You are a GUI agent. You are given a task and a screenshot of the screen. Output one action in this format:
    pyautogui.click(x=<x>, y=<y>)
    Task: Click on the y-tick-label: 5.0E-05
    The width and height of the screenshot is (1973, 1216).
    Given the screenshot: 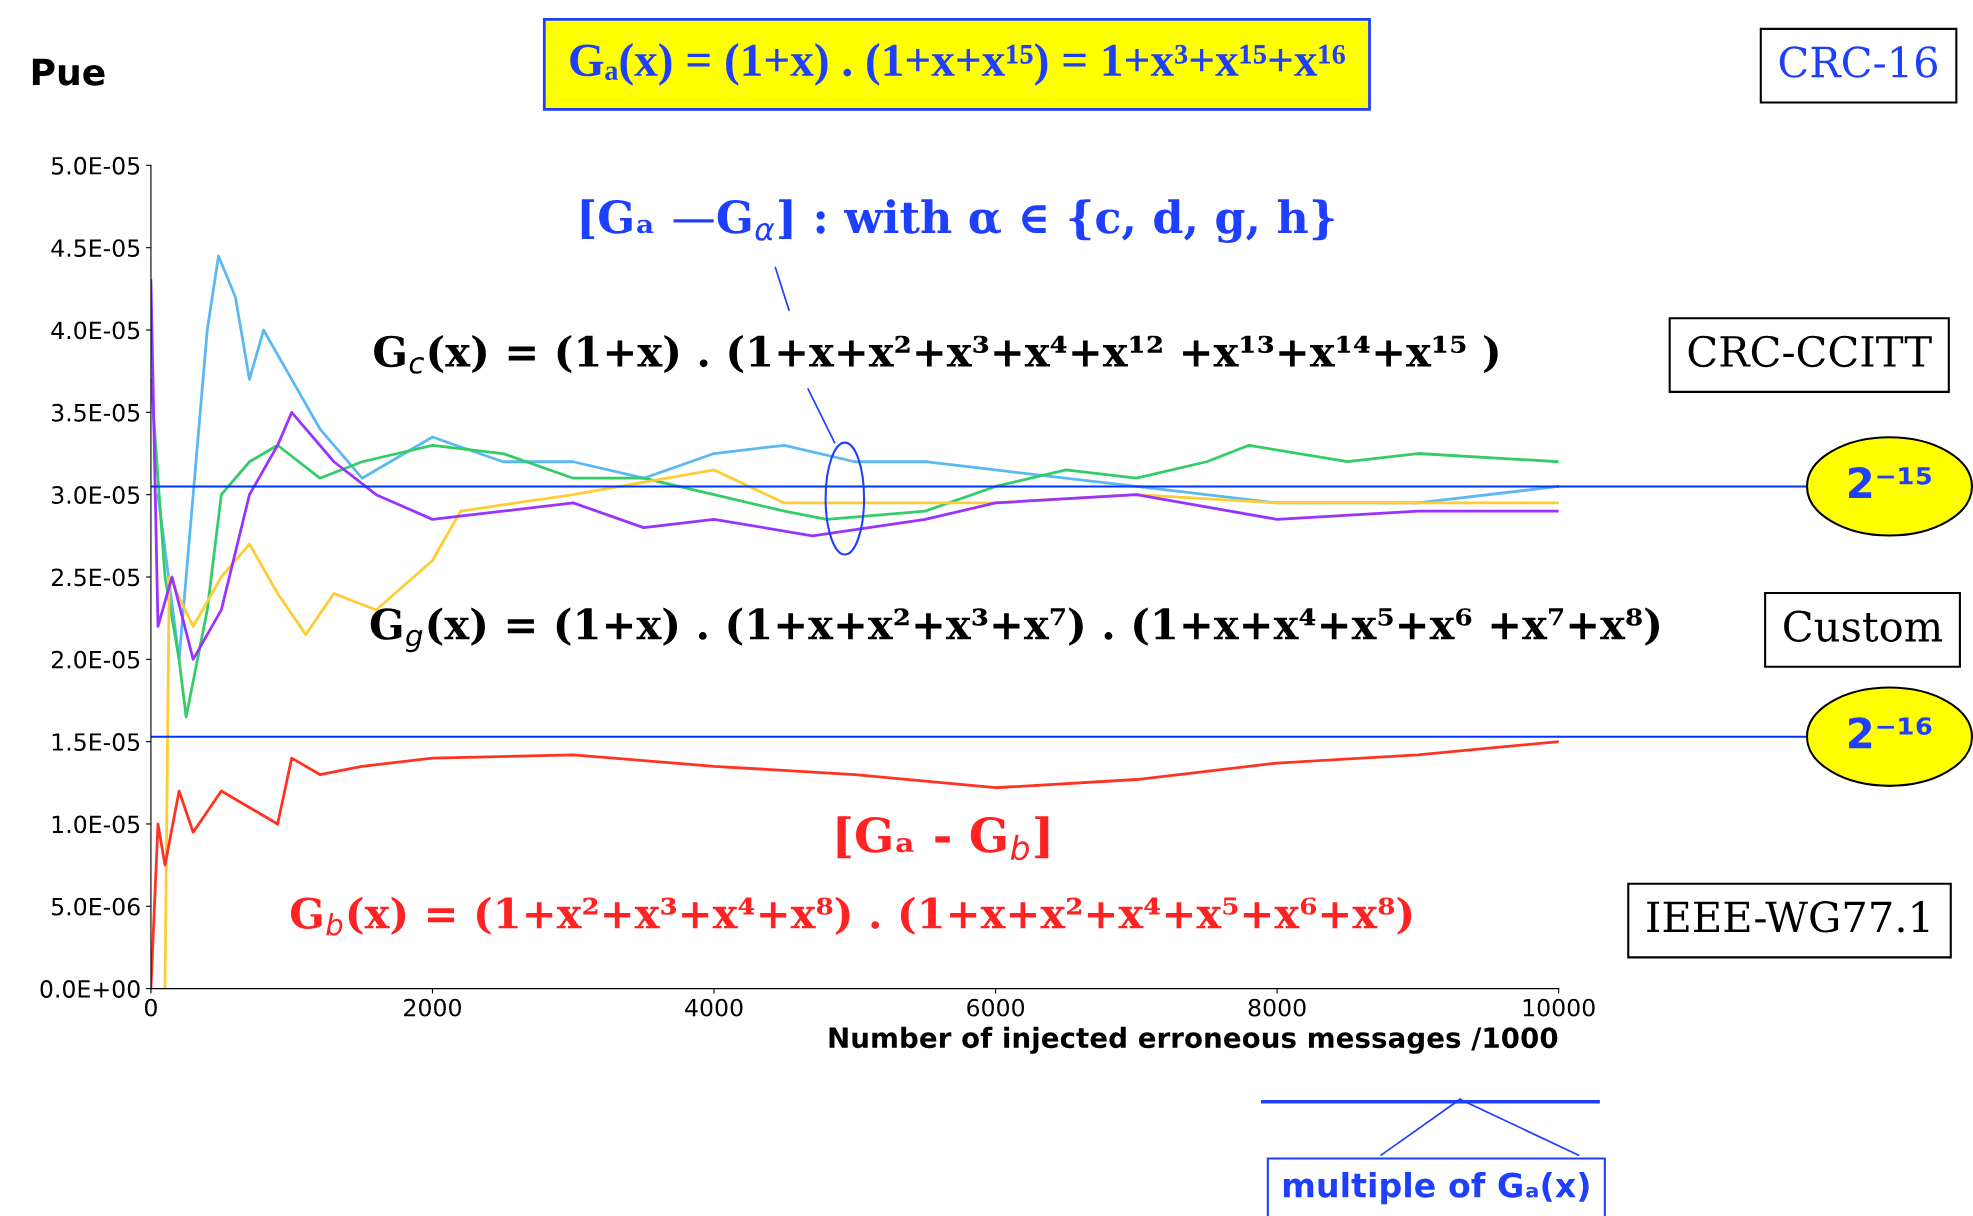 What is the action you would take?
    pyautogui.click(x=96, y=165)
    